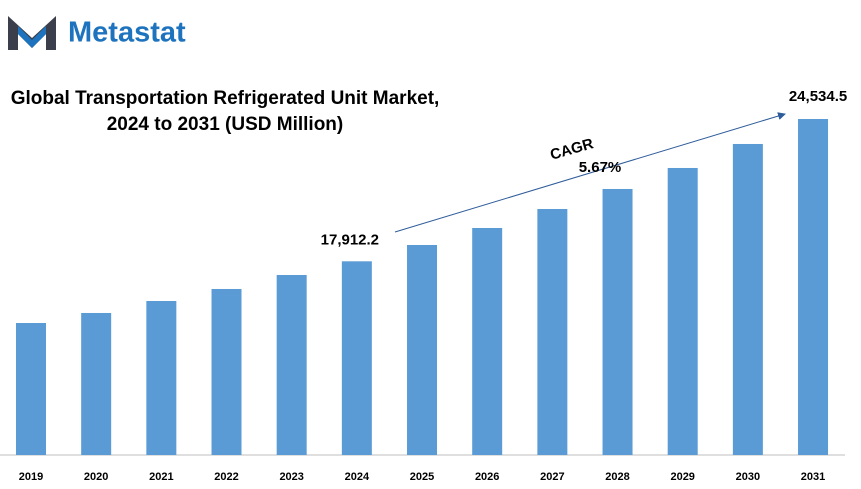 The width and height of the screenshot is (861, 489). What do you see at coordinates (32, 33) in the screenshot?
I see `logo-icon` at bounding box center [32, 33].